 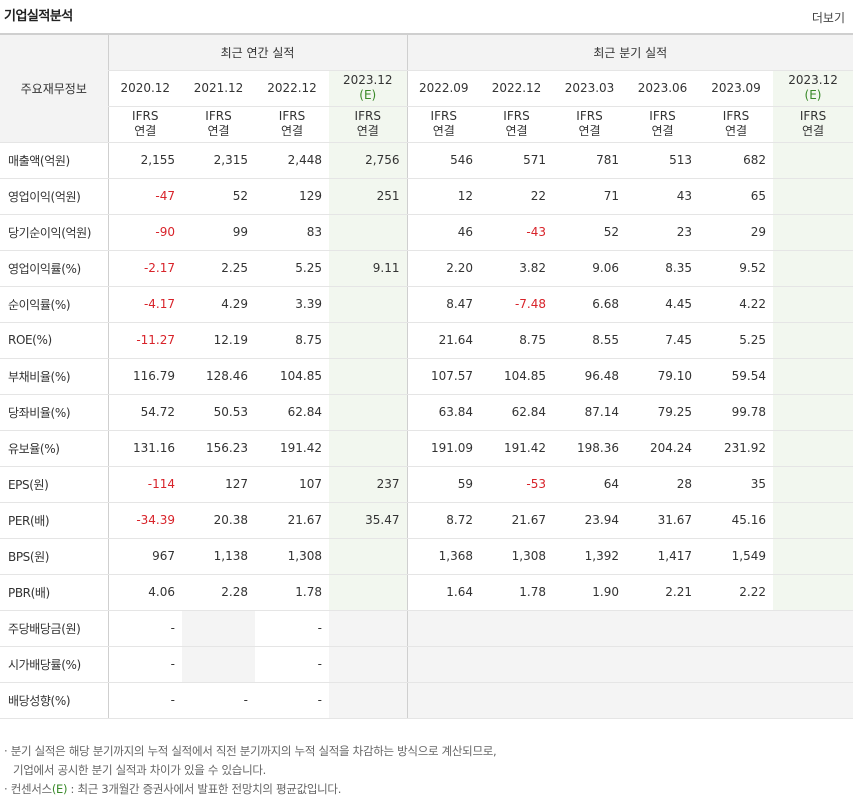 I want to click on row-label: 영업이익(억원), so click(x=54, y=196).